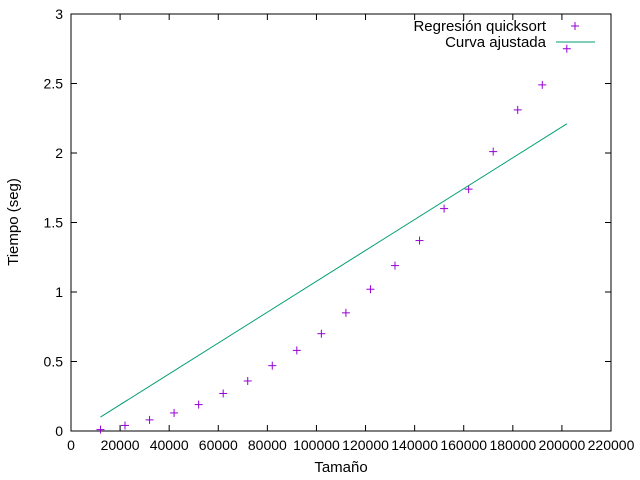 Image resolution: width=640 pixels, height=480 pixels. What do you see at coordinates (54, 362) in the screenshot?
I see `y-tick-label: 0.5` at bounding box center [54, 362].